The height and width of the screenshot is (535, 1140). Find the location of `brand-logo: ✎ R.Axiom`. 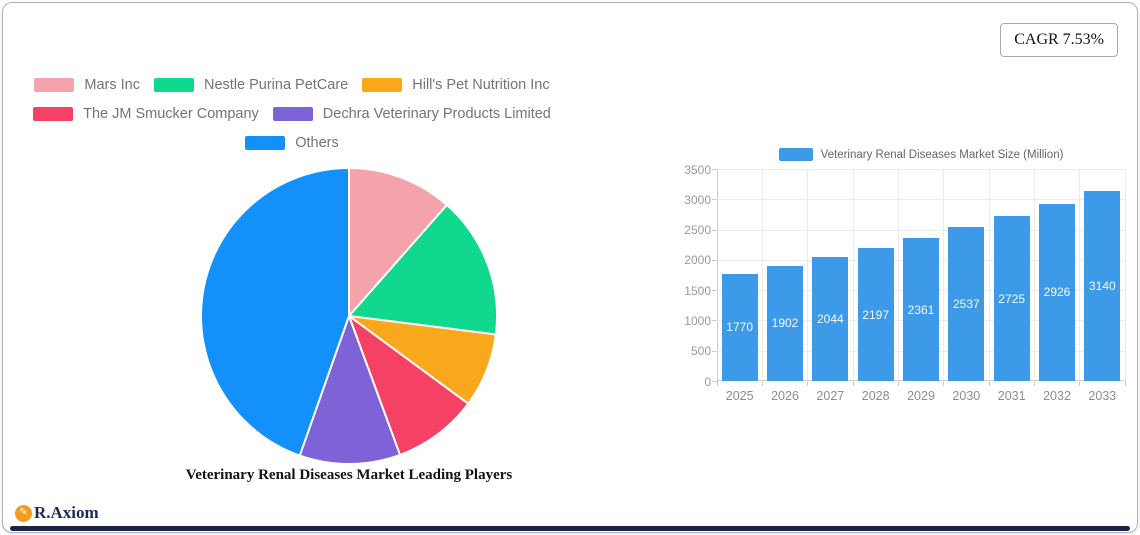

brand-logo: ✎ R.Axiom is located at coordinates (57, 513).